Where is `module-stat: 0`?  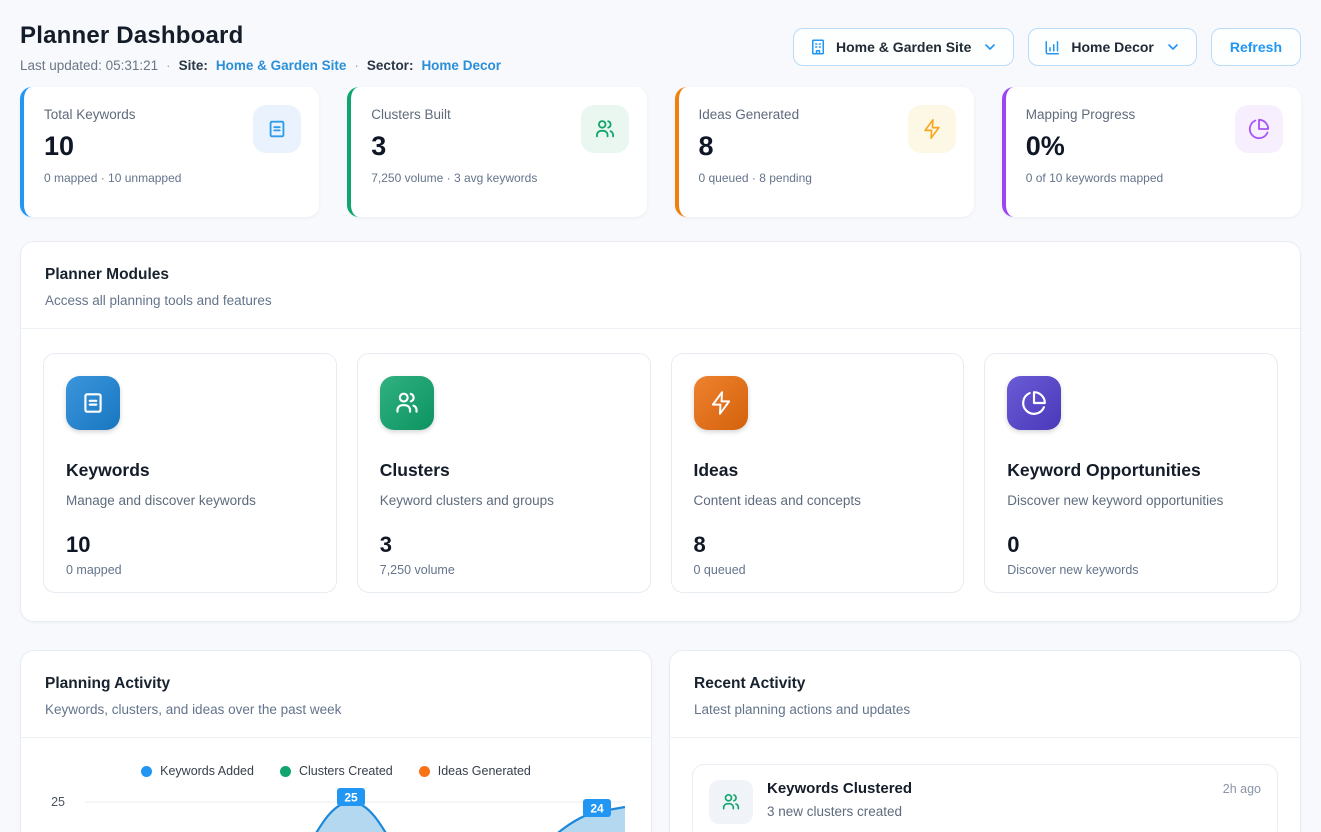
module-stat: 0 is located at coordinates (1013, 544).